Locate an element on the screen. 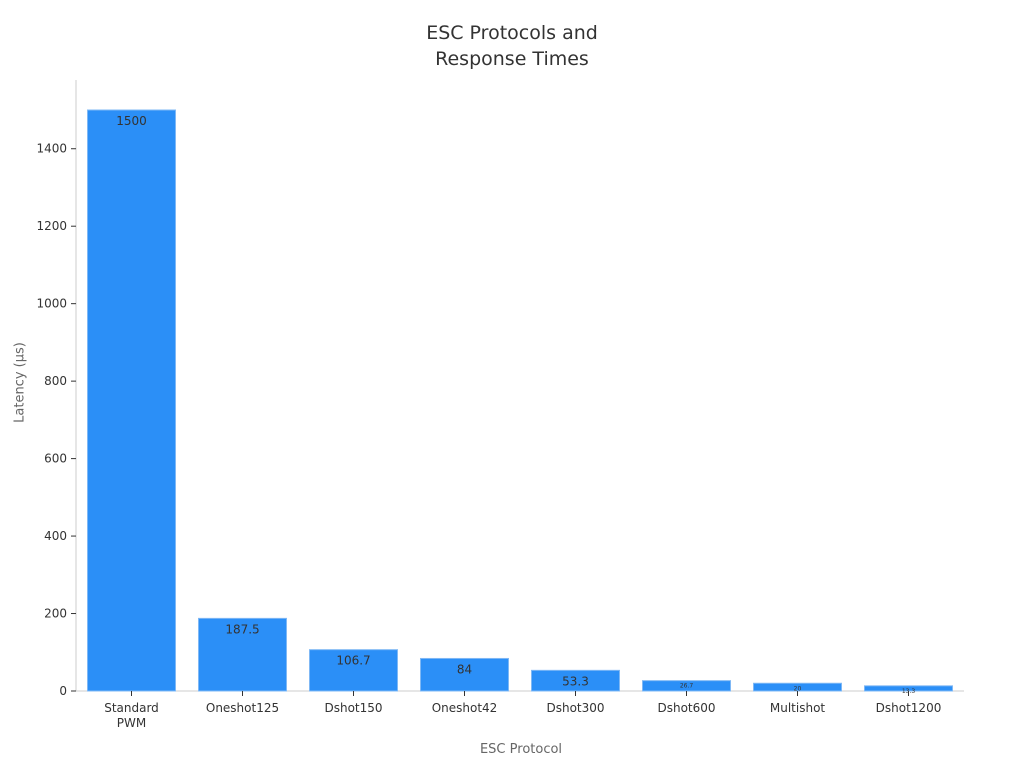 The width and height of the screenshot is (1024, 768). bar-value-label: 84 is located at coordinates (464, 669).